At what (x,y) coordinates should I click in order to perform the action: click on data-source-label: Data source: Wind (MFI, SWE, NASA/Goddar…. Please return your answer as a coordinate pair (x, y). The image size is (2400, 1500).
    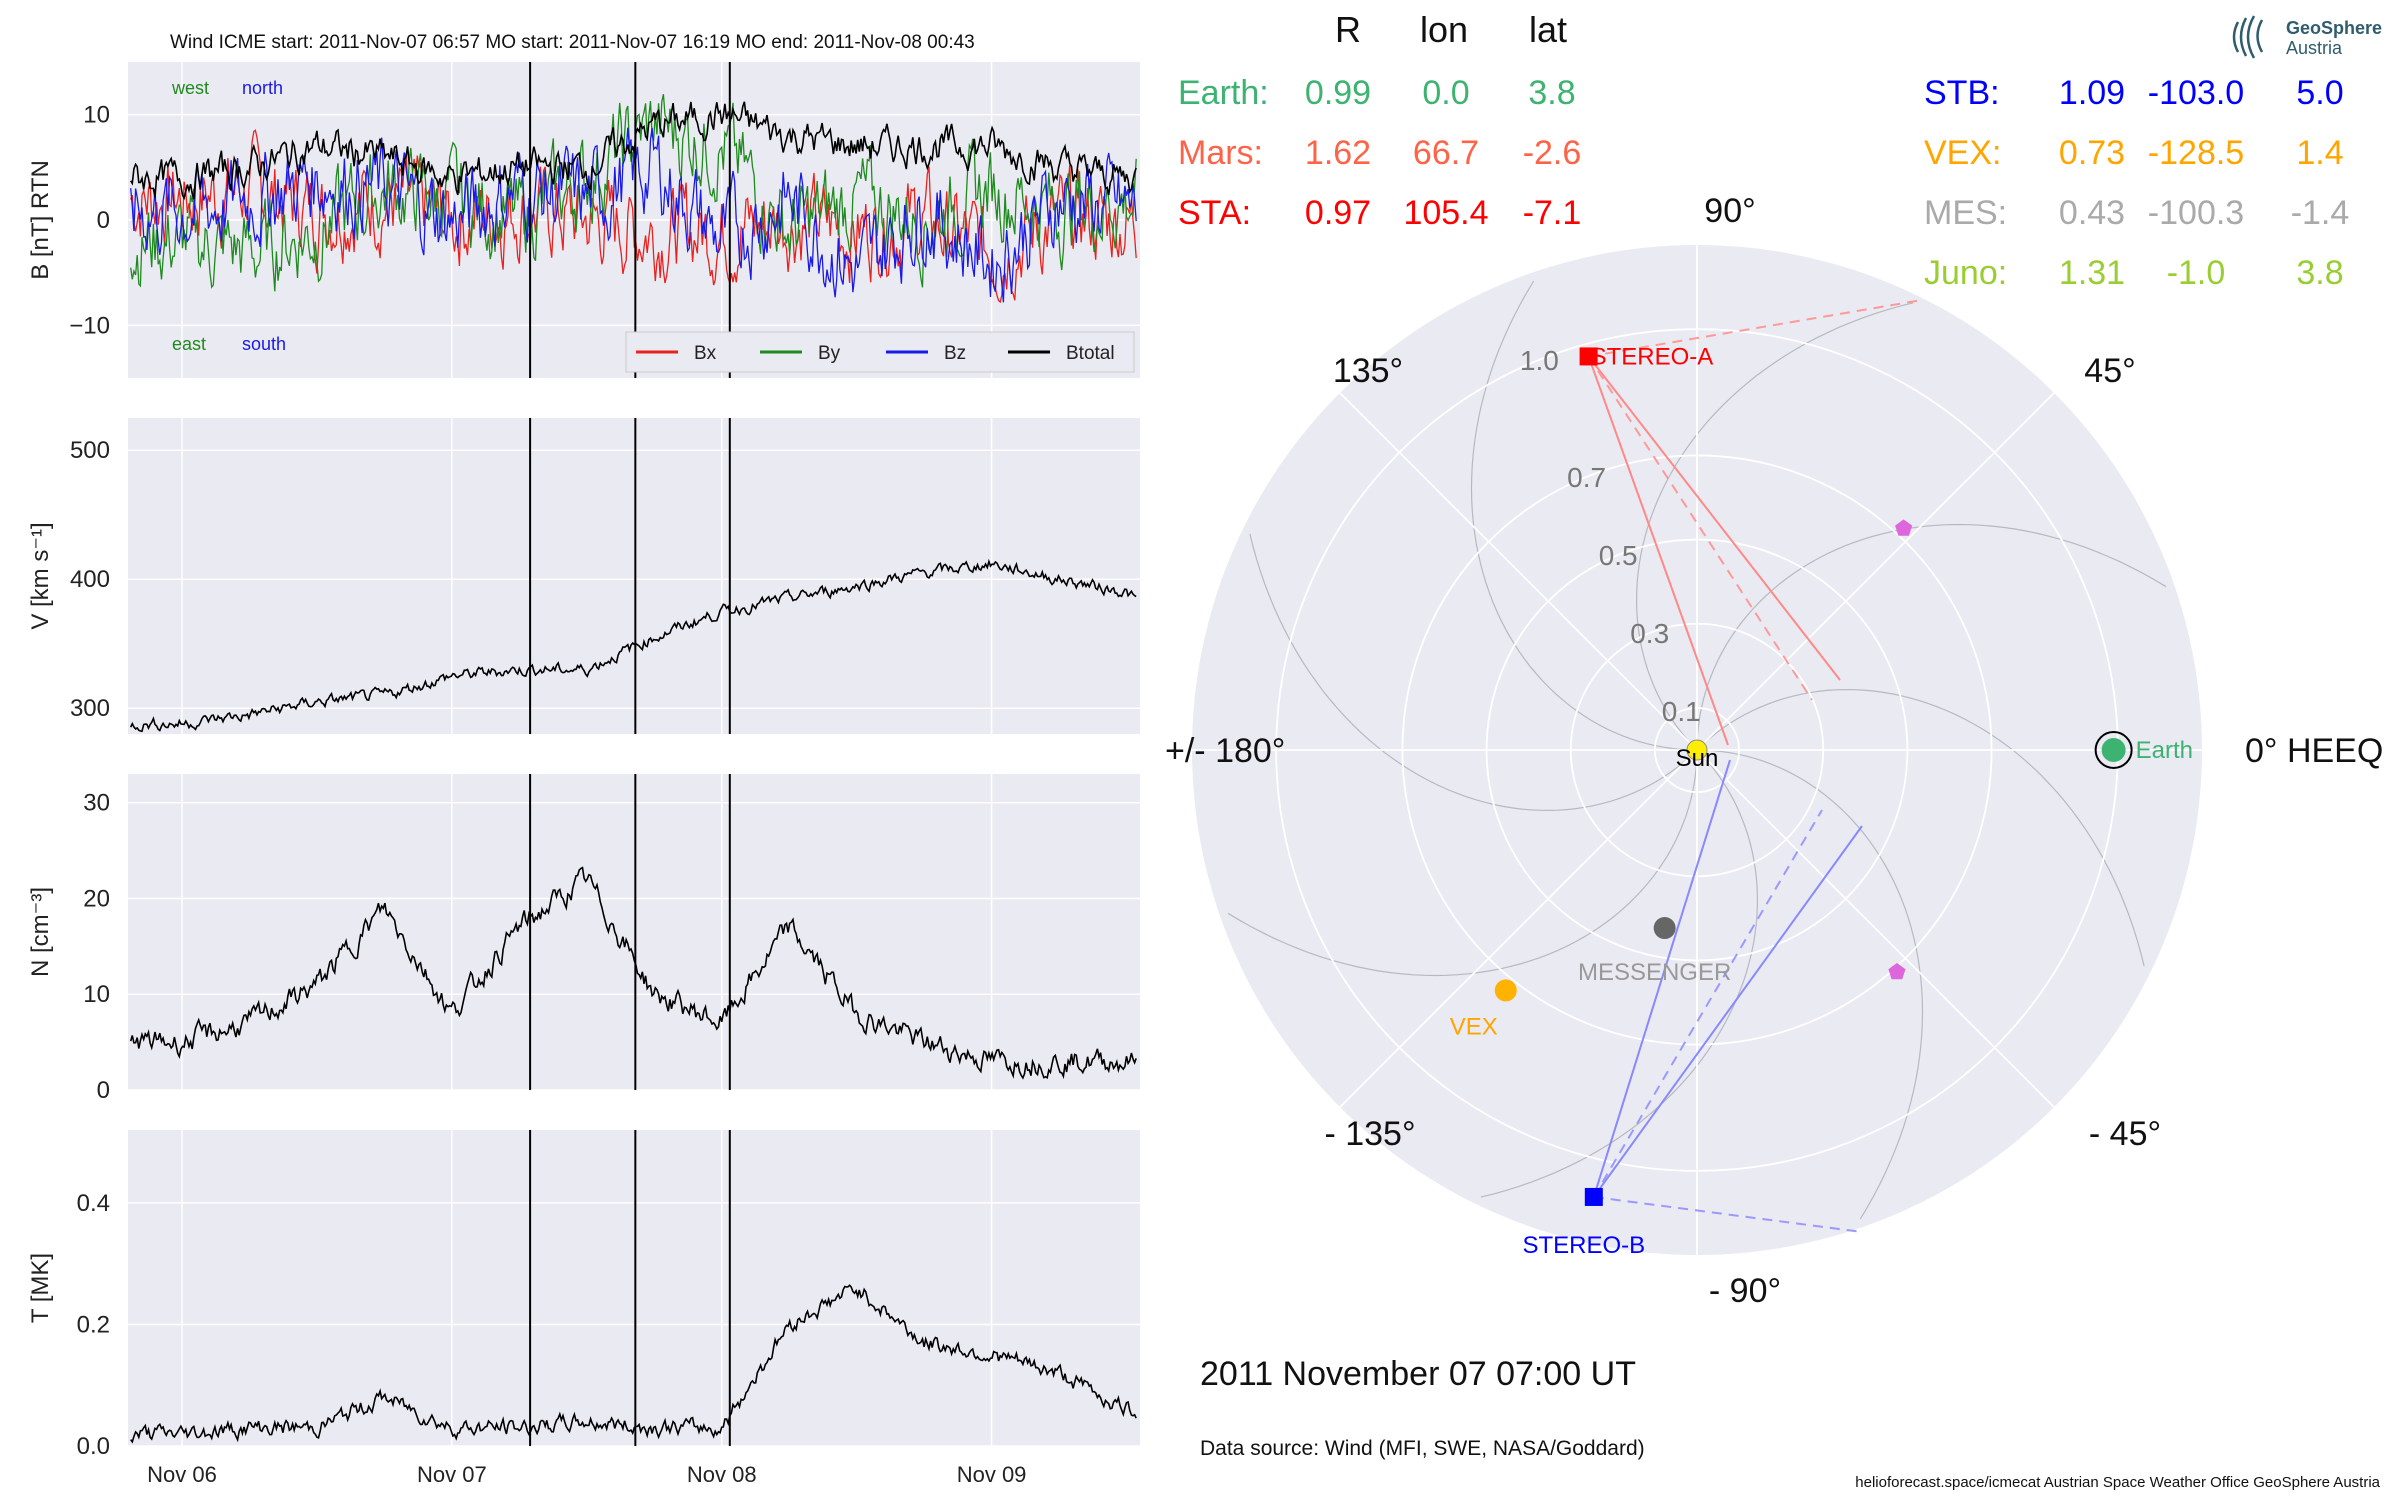
    Looking at the image, I should click on (1422, 1448).